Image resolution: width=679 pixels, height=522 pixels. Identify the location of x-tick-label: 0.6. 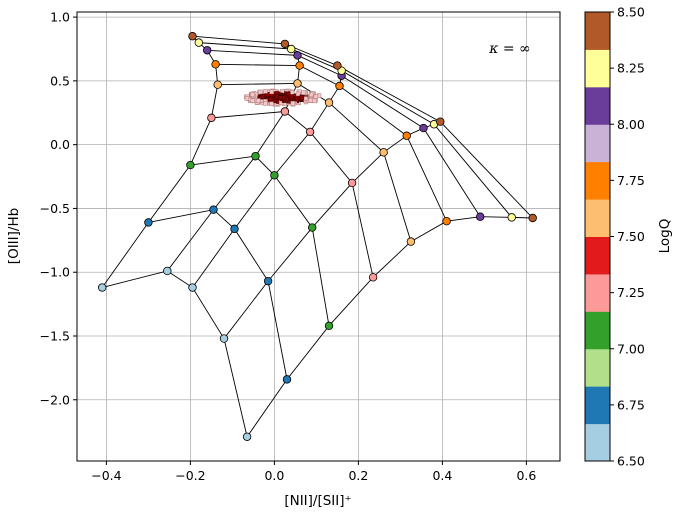
(526, 475).